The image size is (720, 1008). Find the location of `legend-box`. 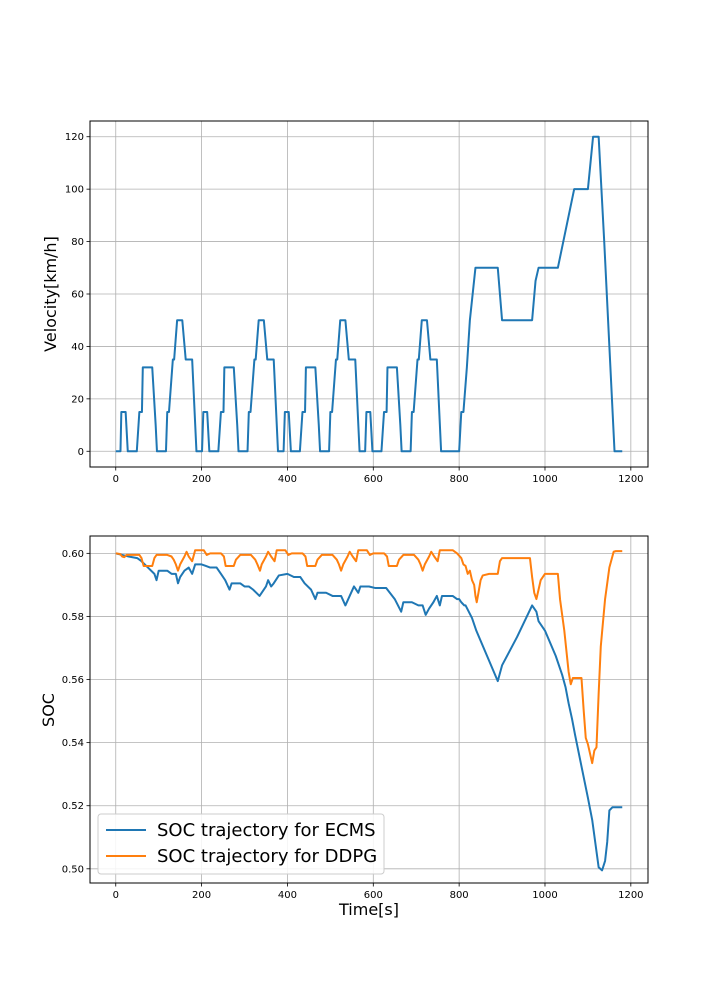

legend-box is located at coordinates (241, 844).